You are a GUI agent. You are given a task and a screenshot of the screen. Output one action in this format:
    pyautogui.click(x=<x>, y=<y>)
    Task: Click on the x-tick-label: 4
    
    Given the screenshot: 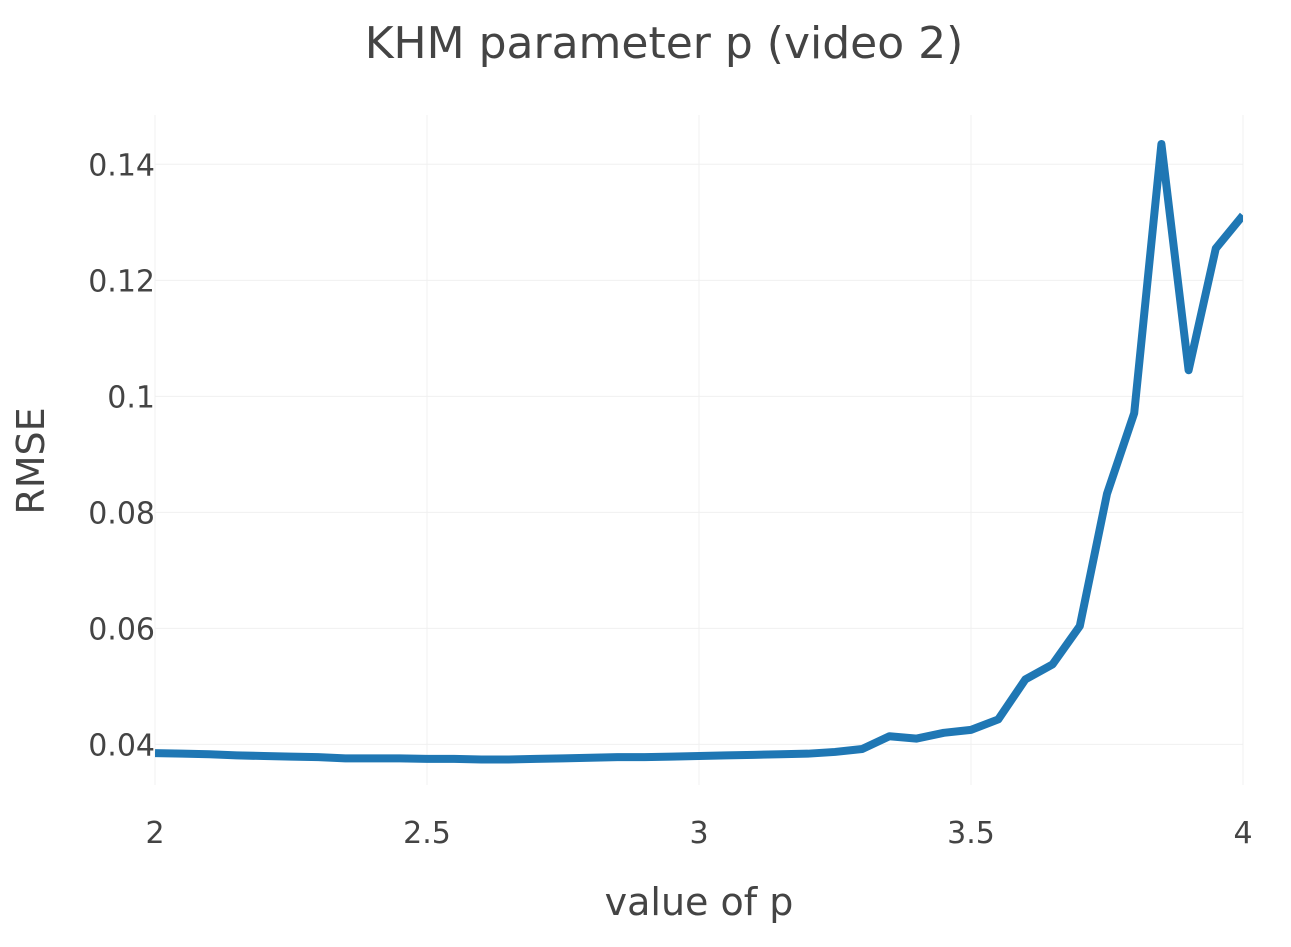 What is the action you would take?
    pyautogui.click(x=1242, y=833)
    